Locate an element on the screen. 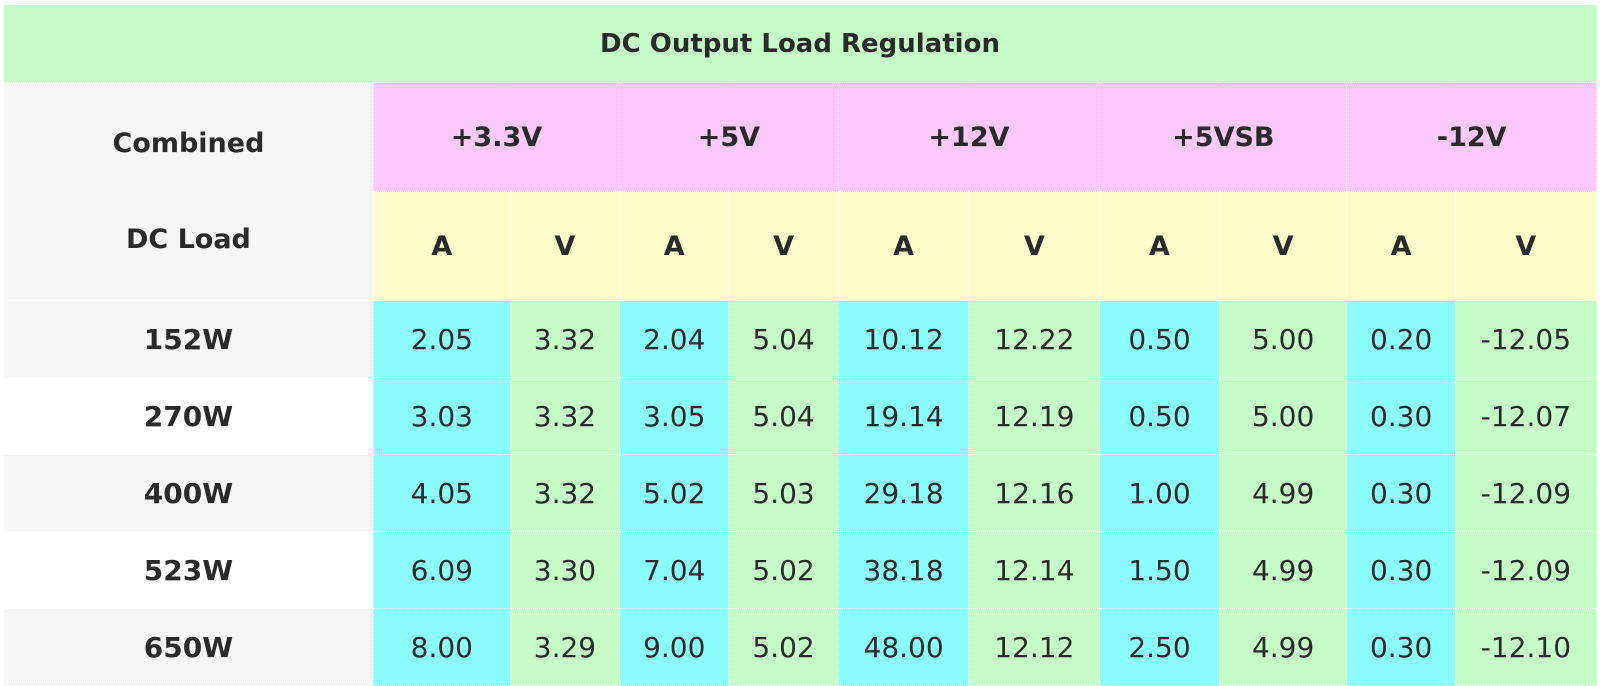 This screenshot has width=1600, height=686. value-cell: 2.50 is located at coordinates (1159, 647).